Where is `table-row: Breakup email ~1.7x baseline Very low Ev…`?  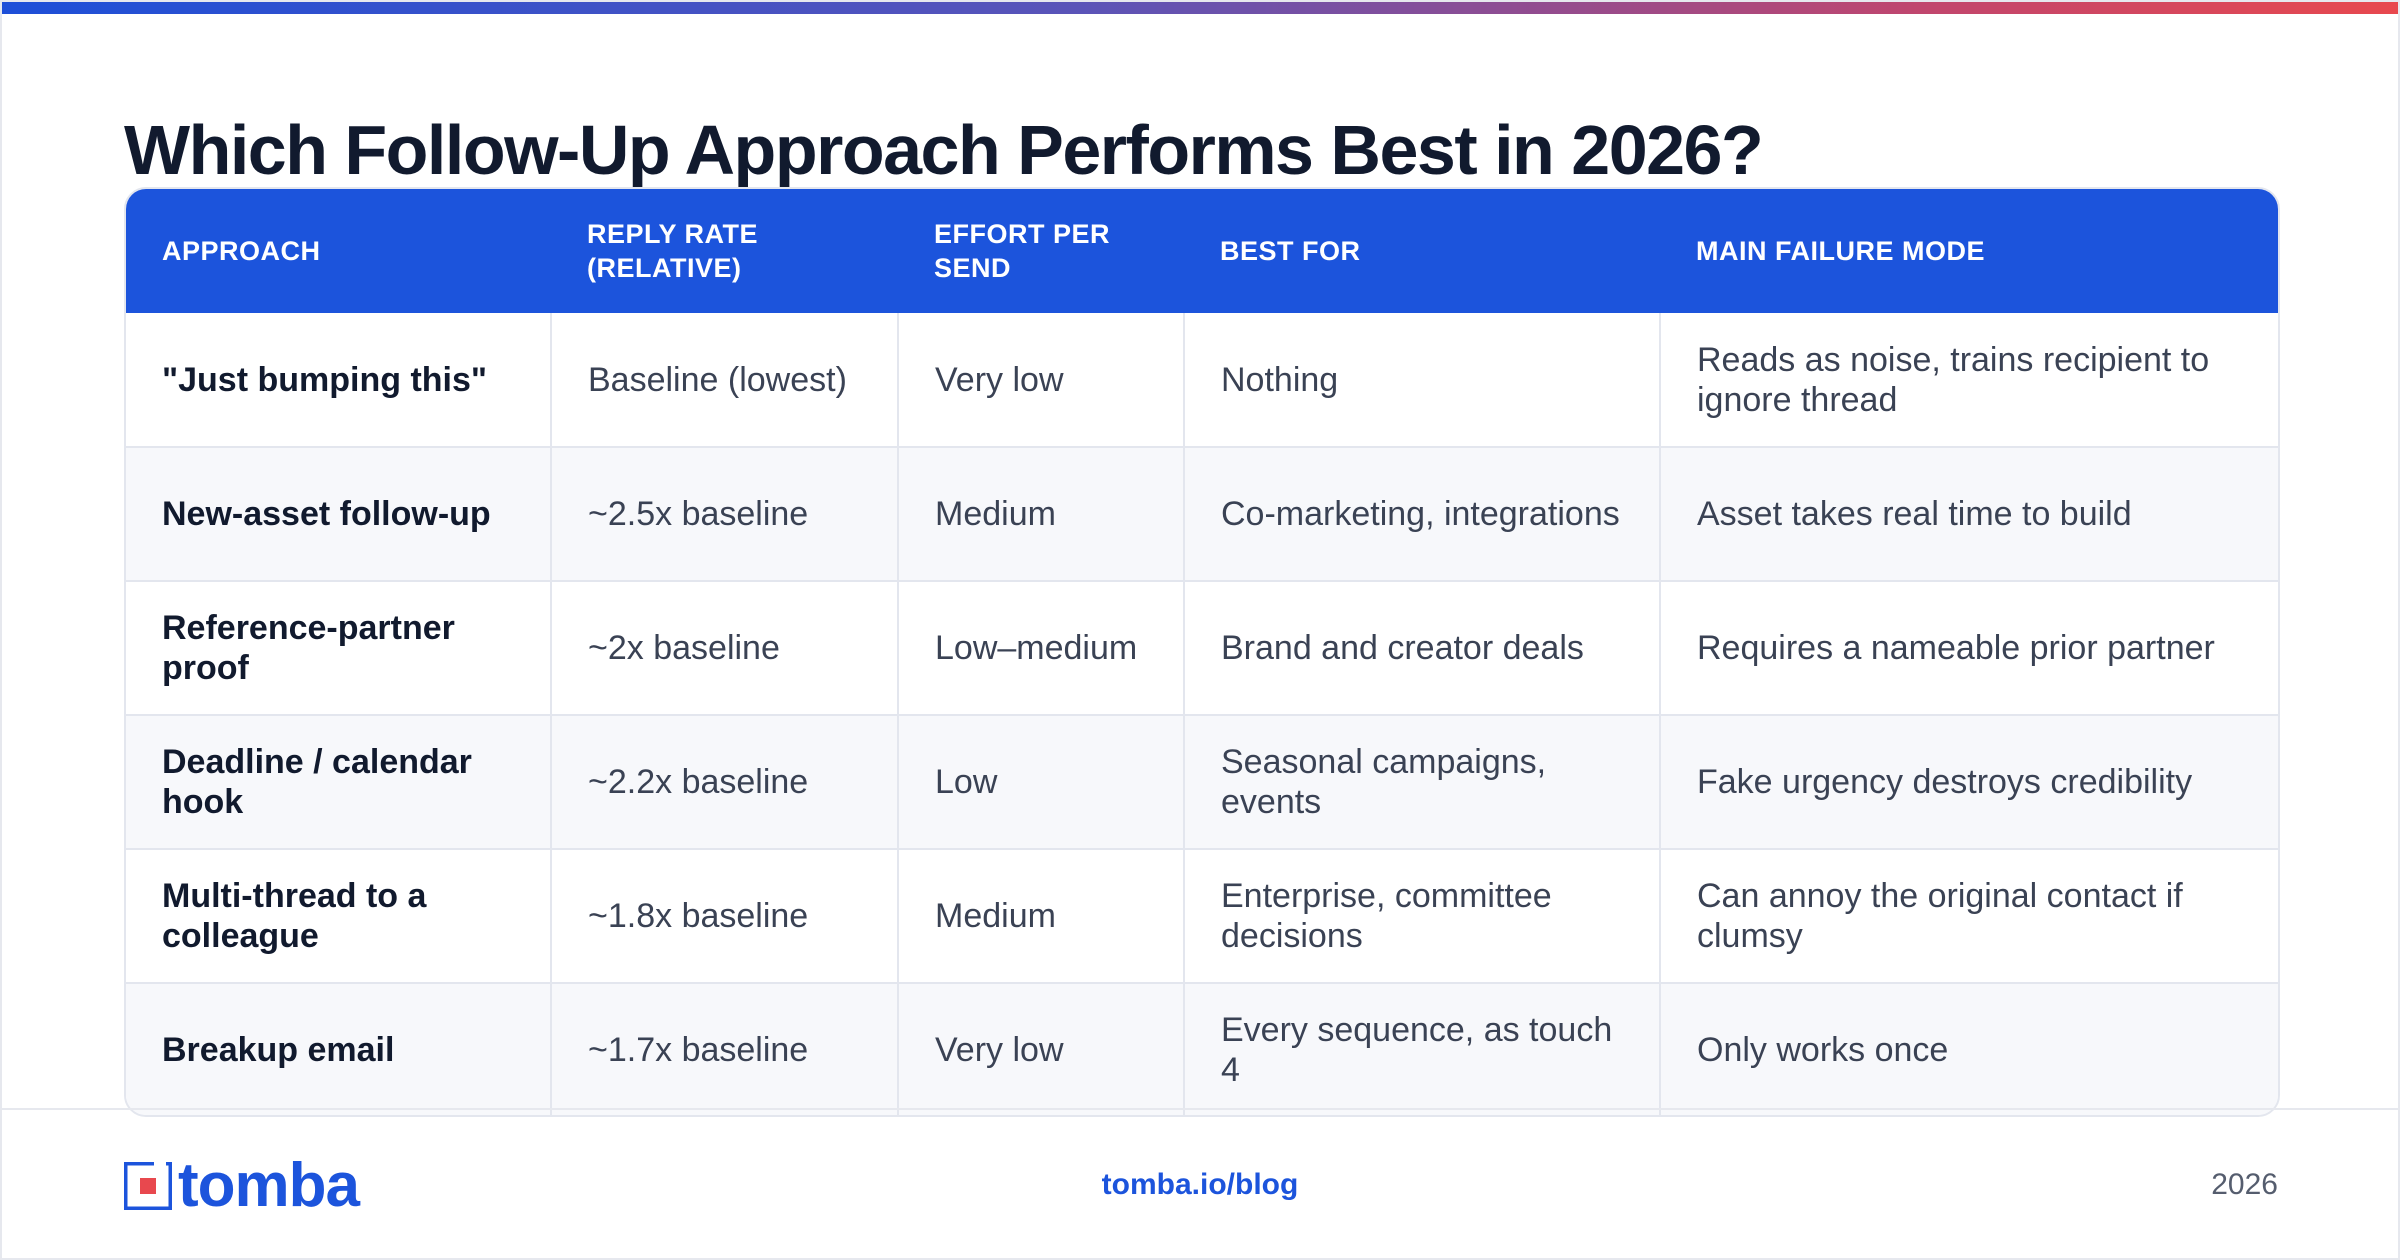
table-row: Breakup email ~1.7x baseline Very low Ev… is located at coordinates (1202, 1049).